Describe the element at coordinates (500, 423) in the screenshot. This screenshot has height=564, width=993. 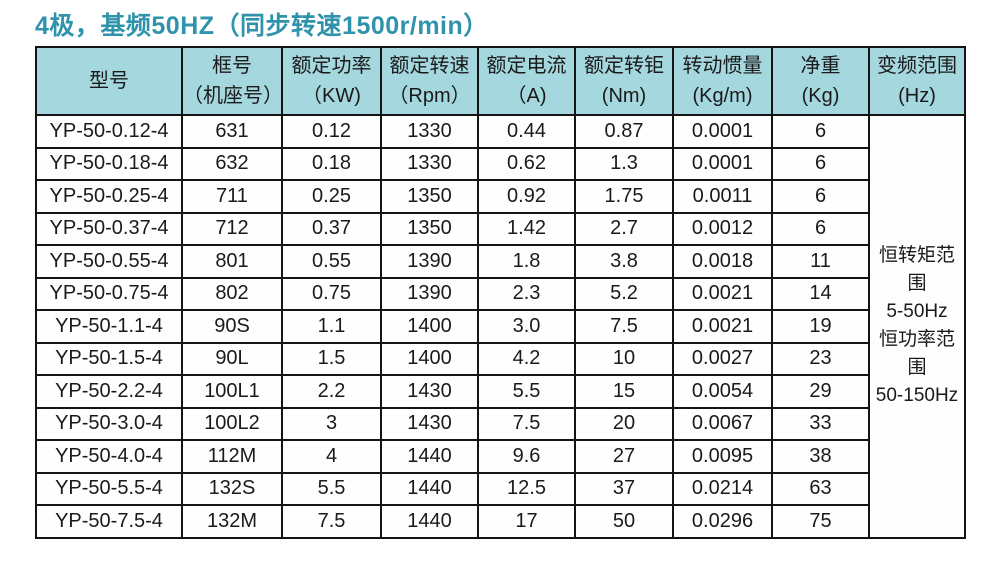
I see `table-row: YP-50-3.0-4 100L2 3 1430 7.5 20 0.0067 33` at that location.